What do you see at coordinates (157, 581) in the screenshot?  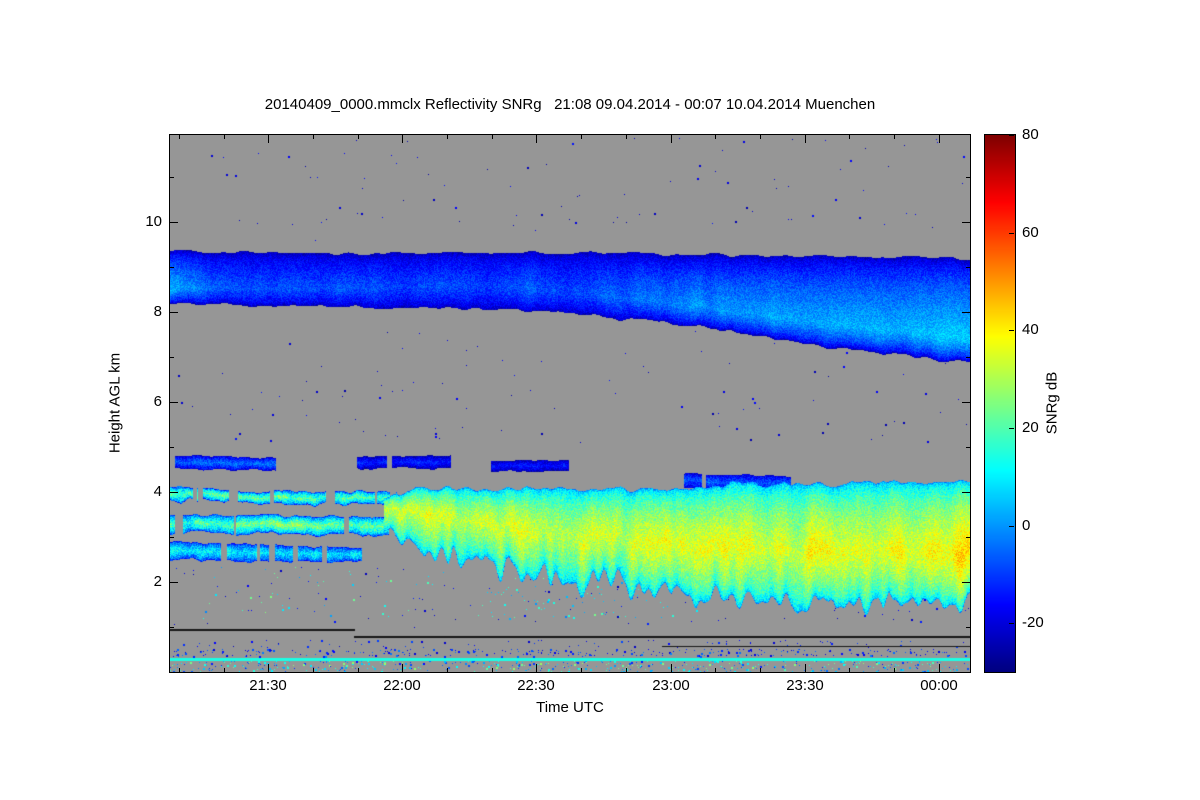 I see `y-tick-label: 2` at bounding box center [157, 581].